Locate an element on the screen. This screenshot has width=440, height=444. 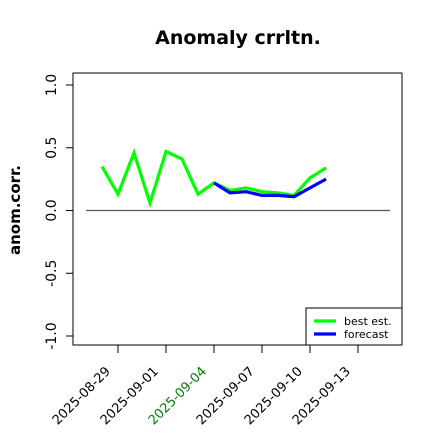
y-tick-label: 0.0 is located at coordinates (52, 210).